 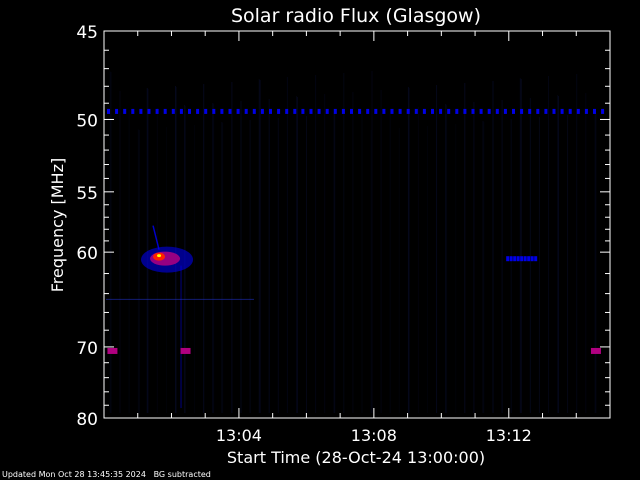 I want to click on burst-tail, so click(x=156, y=237).